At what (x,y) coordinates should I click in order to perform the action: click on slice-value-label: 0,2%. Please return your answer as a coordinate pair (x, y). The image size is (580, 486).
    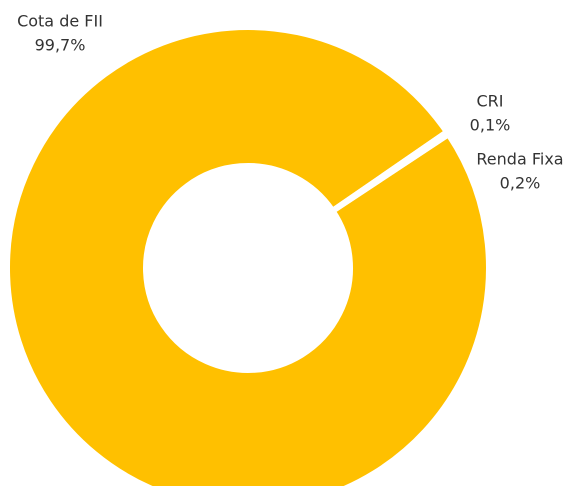
    Looking at the image, I should click on (520, 183).